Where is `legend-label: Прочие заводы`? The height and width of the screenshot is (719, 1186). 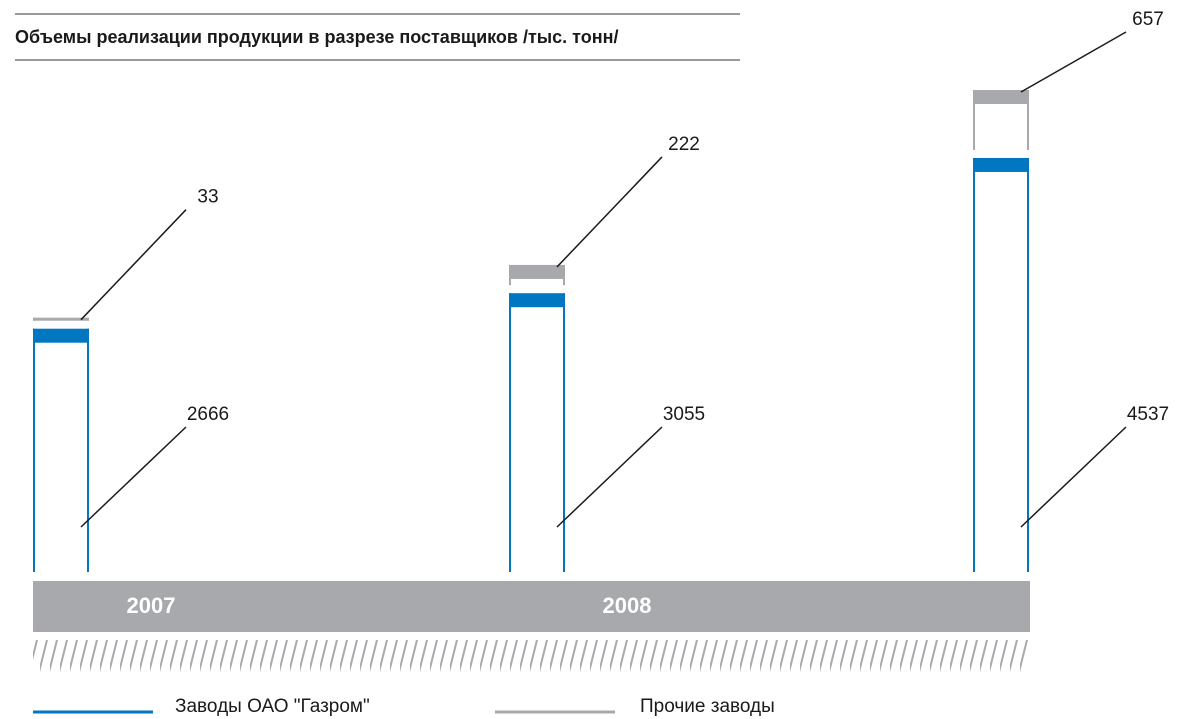 legend-label: Прочие заводы is located at coordinates (707, 706).